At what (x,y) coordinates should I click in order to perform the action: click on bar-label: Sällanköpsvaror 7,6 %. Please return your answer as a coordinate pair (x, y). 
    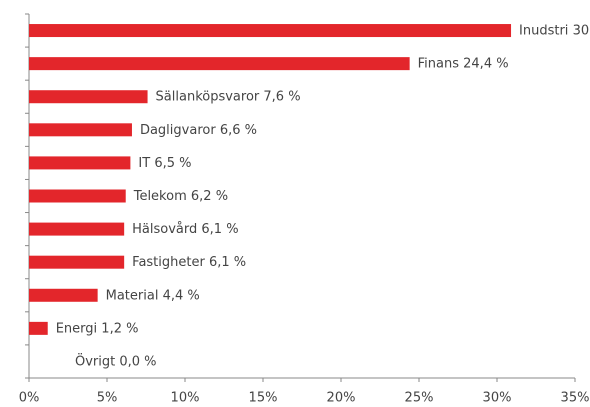
    Looking at the image, I should click on (228, 96).